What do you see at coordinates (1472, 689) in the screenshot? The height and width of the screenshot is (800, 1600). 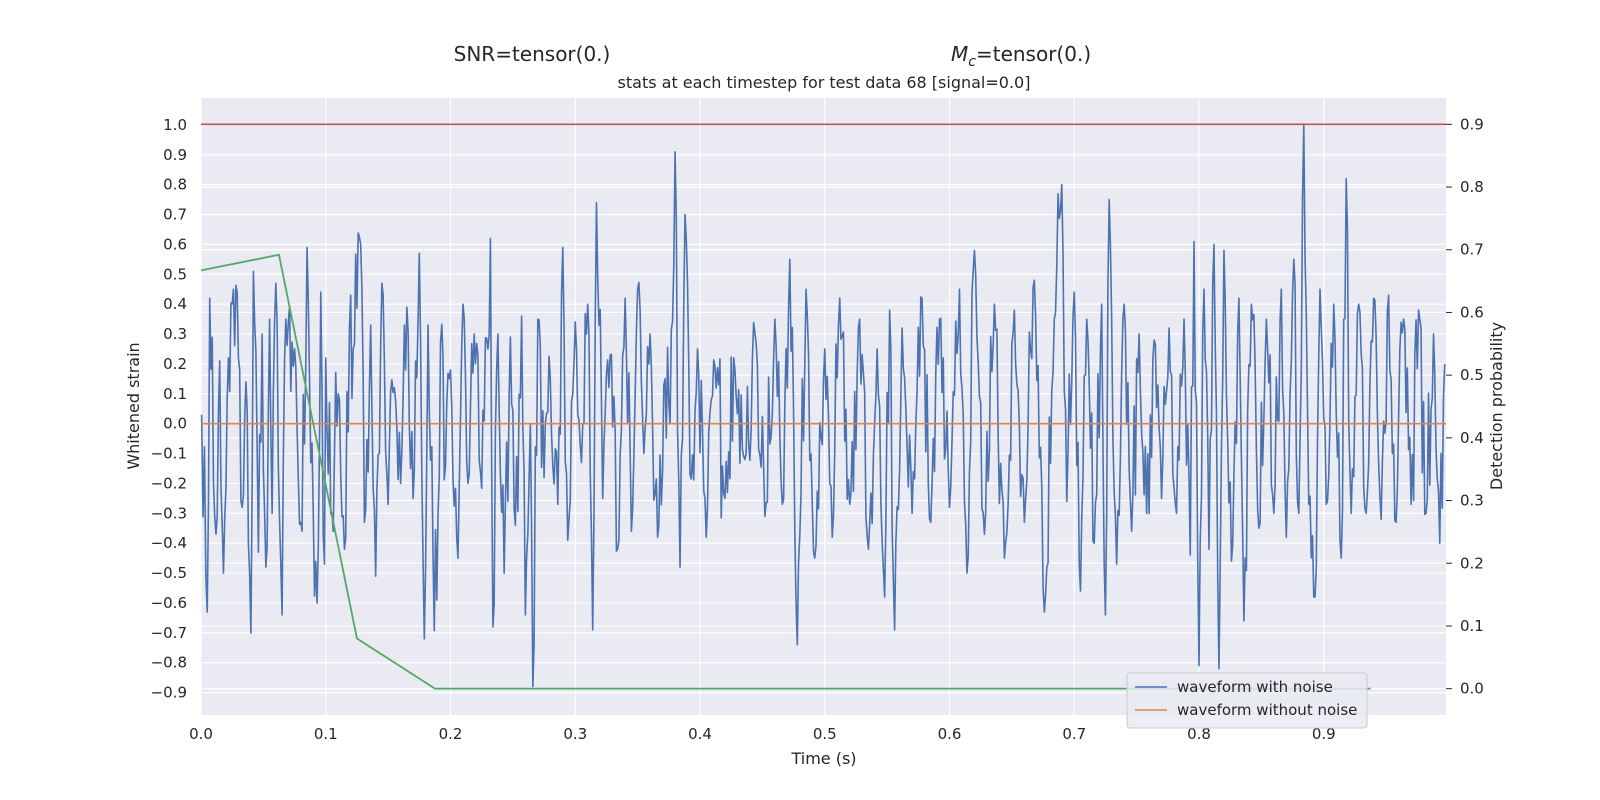 I see `y-right-tick-label: 0.0` at bounding box center [1472, 689].